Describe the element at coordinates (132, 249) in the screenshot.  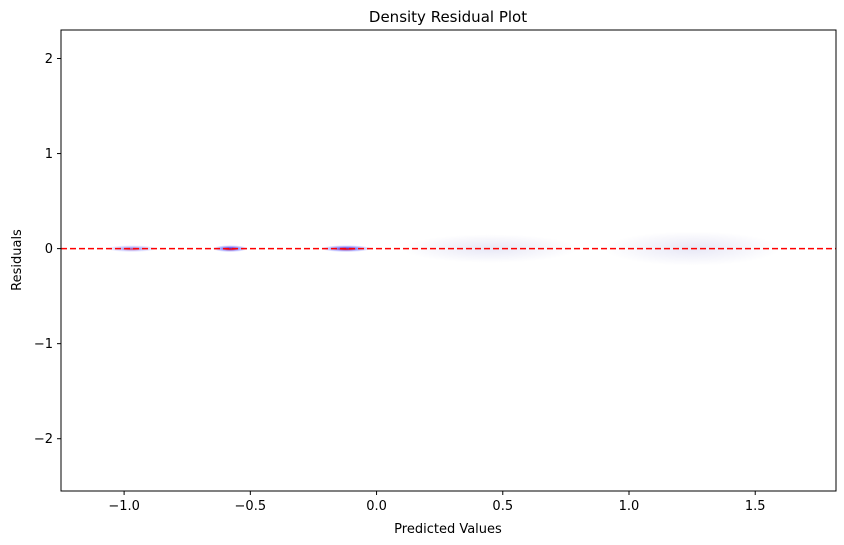
I see `density-cluster-core` at that location.